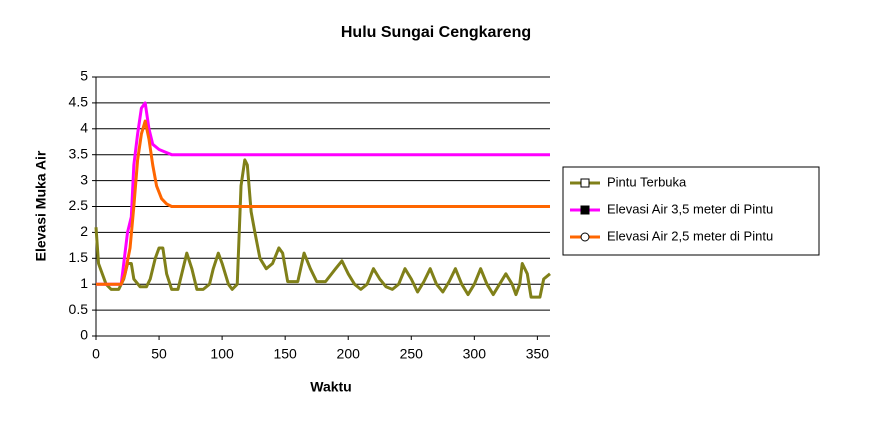 The image size is (877, 426). What do you see at coordinates (349, 354) in the screenshot?
I see `x-tick-label: 200` at bounding box center [349, 354].